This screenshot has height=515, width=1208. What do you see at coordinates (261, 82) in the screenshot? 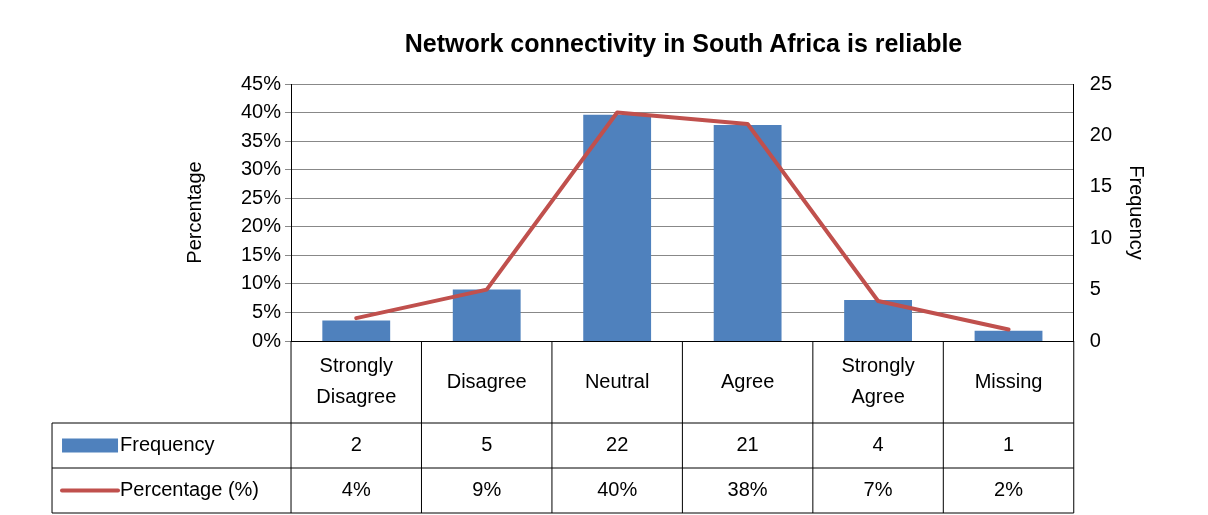
I see `y-tick-label: 45%` at bounding box center [261, 82].